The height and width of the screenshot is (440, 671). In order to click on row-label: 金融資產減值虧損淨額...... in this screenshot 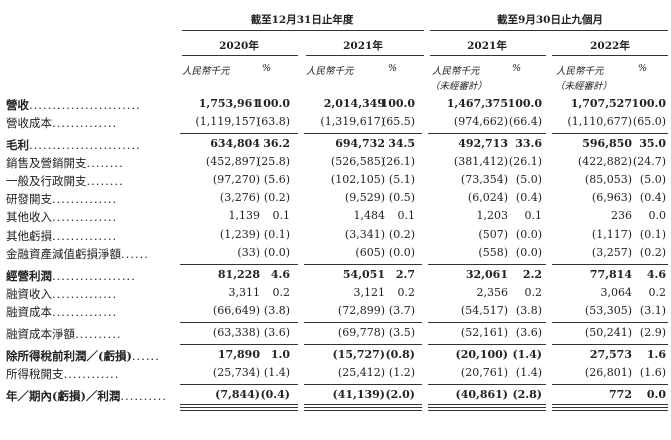, I will do `click(77, 254)`.